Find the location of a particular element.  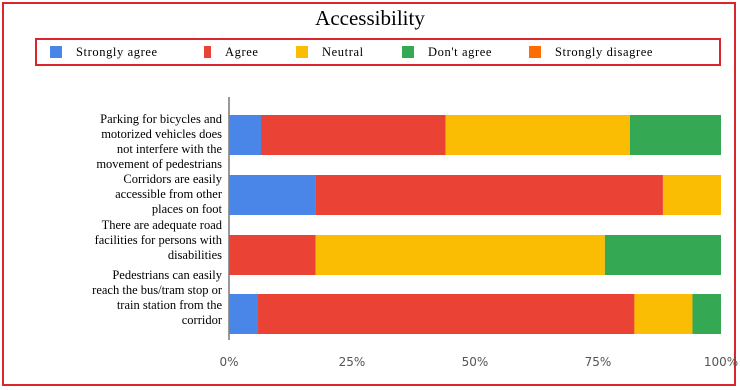

bar-segment-row4-neutral is located at coordinates (663, 314).